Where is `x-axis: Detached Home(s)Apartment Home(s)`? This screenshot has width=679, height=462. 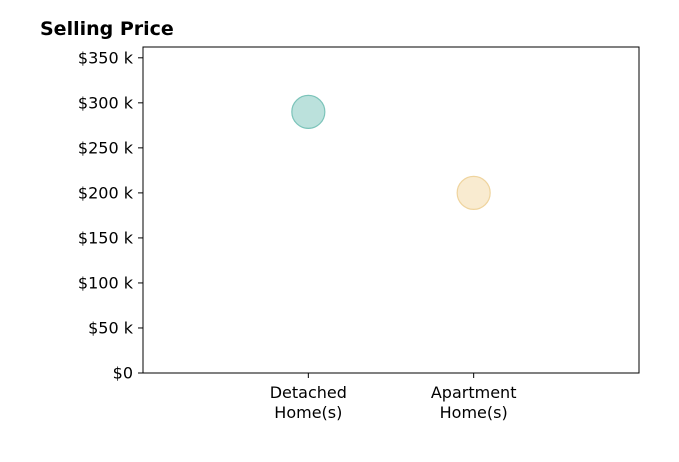 x-axis: Detached Home(s)Apartment Home(s) is located at coordinates (393, 397).